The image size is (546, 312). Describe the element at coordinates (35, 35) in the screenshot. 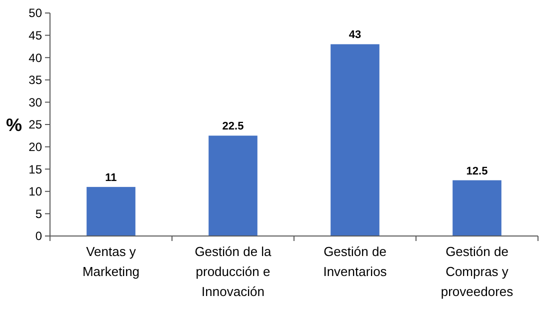

I see `y-tick-label: 45` at that location.